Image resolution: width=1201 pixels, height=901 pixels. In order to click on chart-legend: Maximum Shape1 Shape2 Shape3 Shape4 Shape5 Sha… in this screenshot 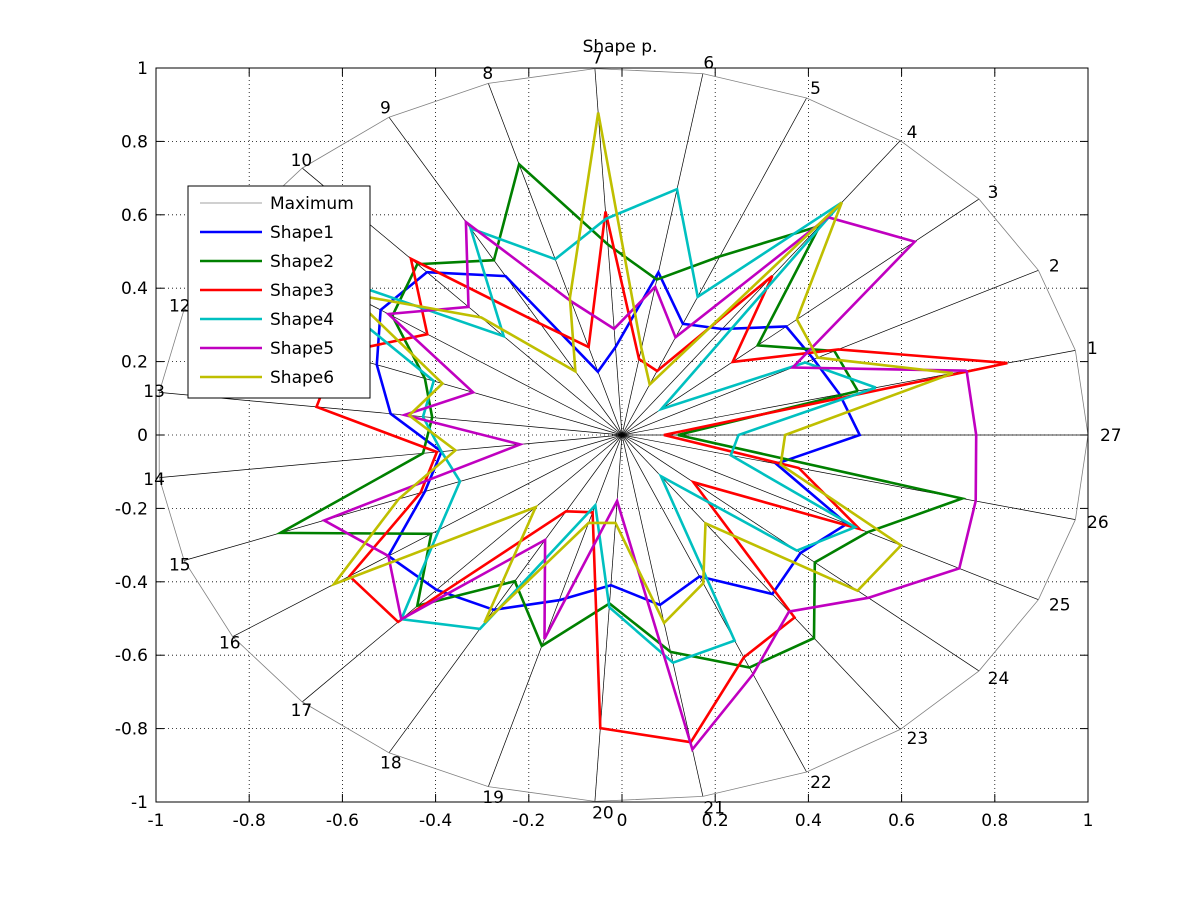, I will do `click(279, 292)`.